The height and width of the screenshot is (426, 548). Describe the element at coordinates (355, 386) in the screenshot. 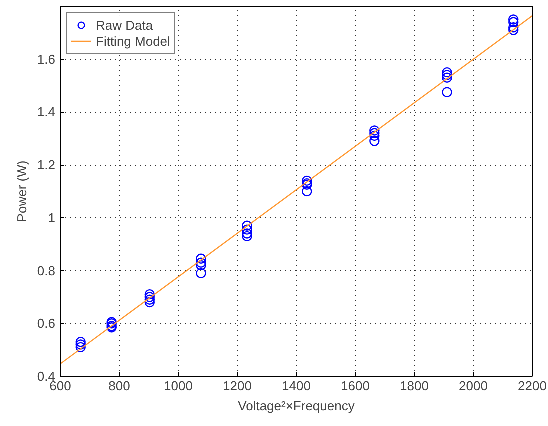

I see `x-tick-label: 1600` at that location.